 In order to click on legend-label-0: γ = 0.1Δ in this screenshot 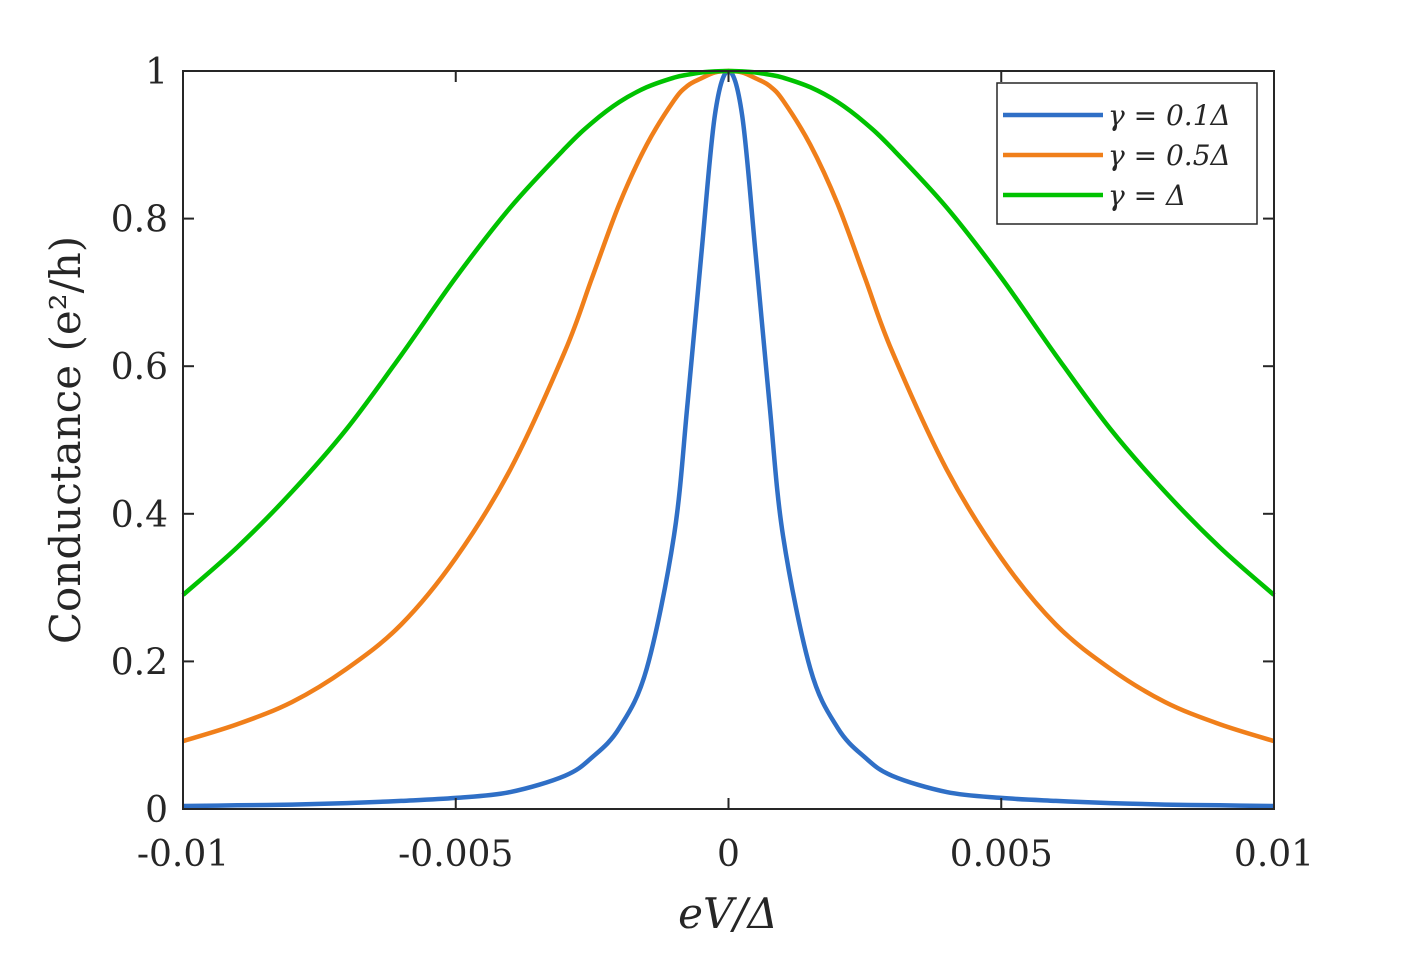, I will do `click(1169, 115)`.